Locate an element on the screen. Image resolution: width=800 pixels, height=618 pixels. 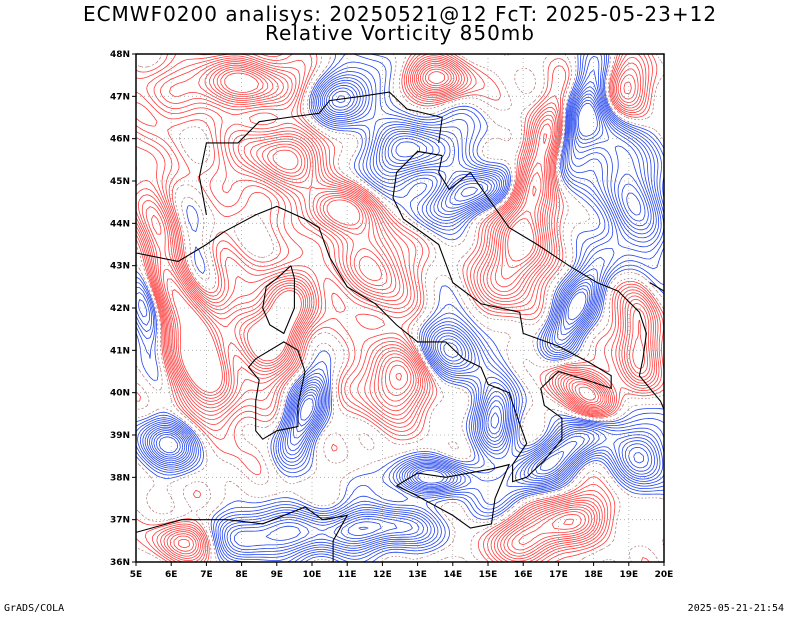
lon-tick-label: 10E is located at coordinates (312, 575).